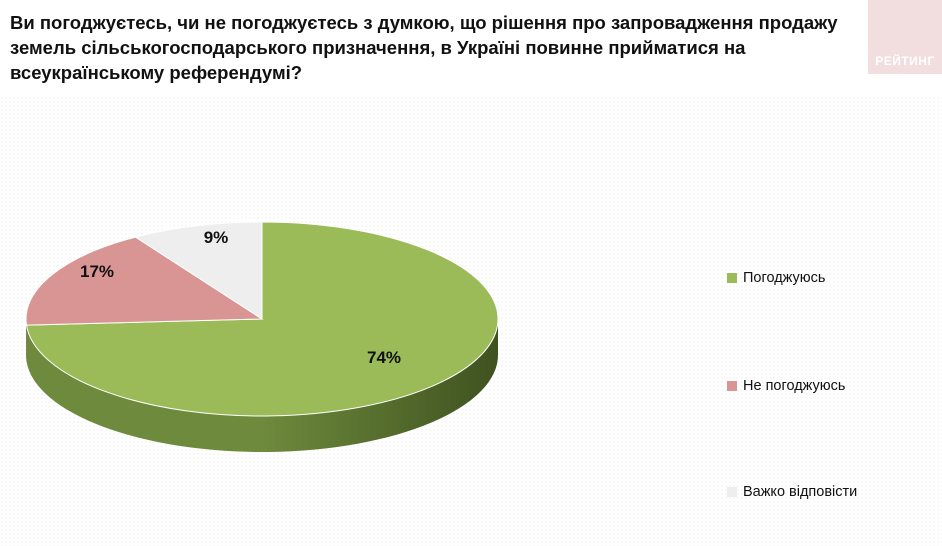 This screenshot has width=942, height=546. Describe the element at coordinates (905, 37) in the screenshot. I see `rating-logo: РЕЙТИНГ` at that location.